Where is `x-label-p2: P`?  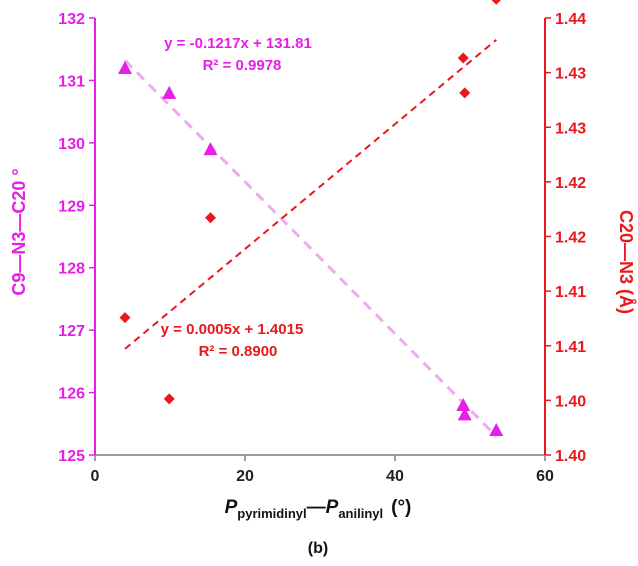
x-label-p2: P is located at coordinates (332, 507).